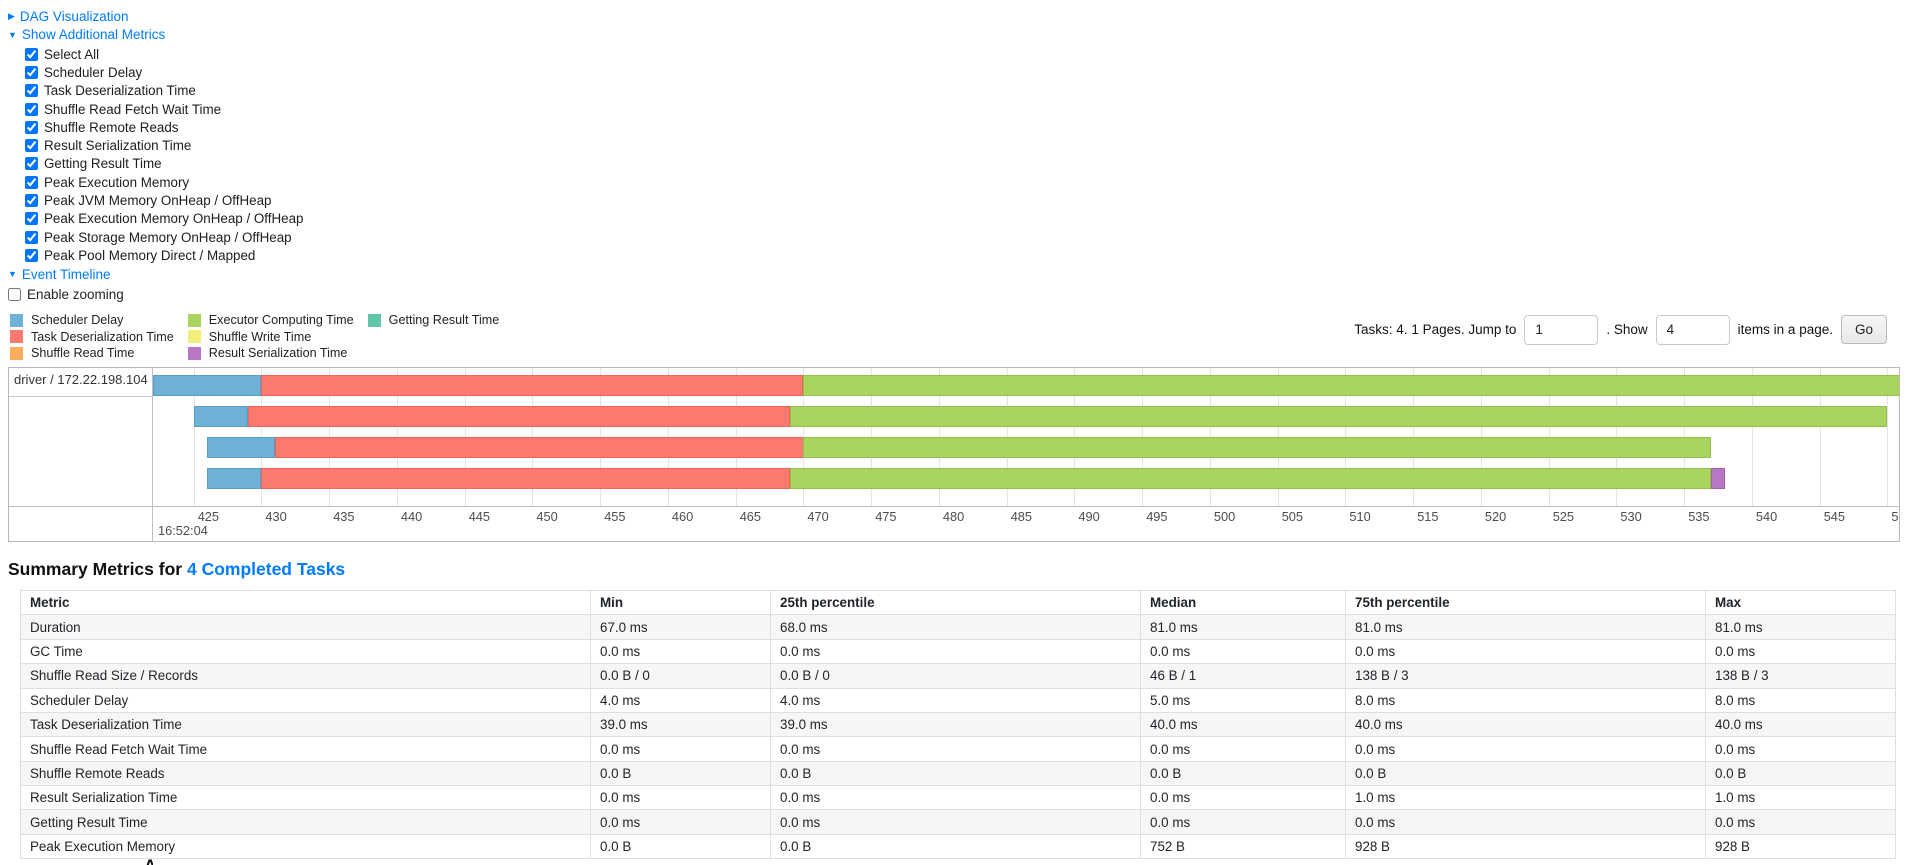 Image resolution: width=1907 pixels, height=865 pixels. What do you see at coordinates (93, 34) in the screenshot?
I see `show-additional-metrics-label: Show Additional Metrics` at bounding box center [93, 34].